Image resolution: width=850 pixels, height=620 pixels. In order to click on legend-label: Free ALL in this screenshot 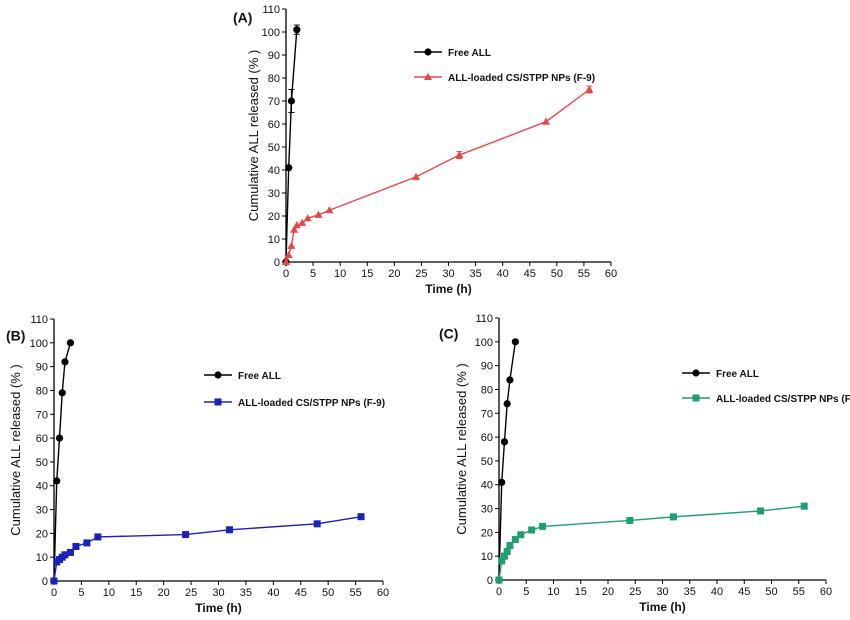, I will do `click(469, 53)`.